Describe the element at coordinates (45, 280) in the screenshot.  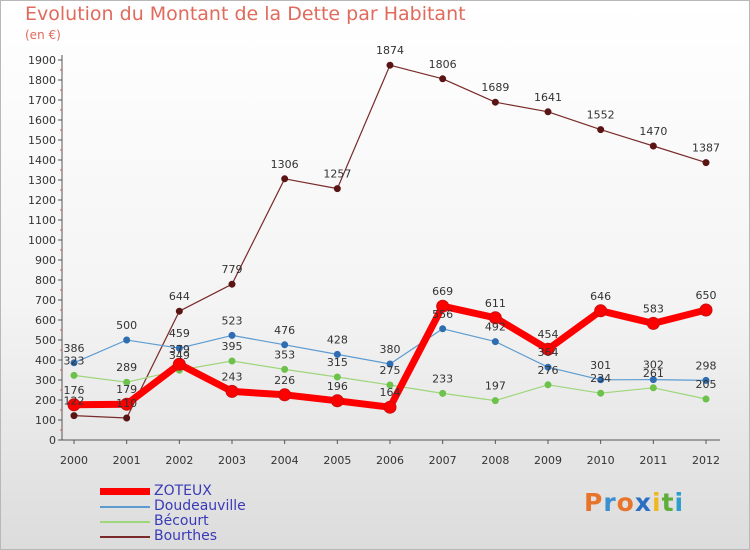
I see `y-tick-label: 800` at that location.